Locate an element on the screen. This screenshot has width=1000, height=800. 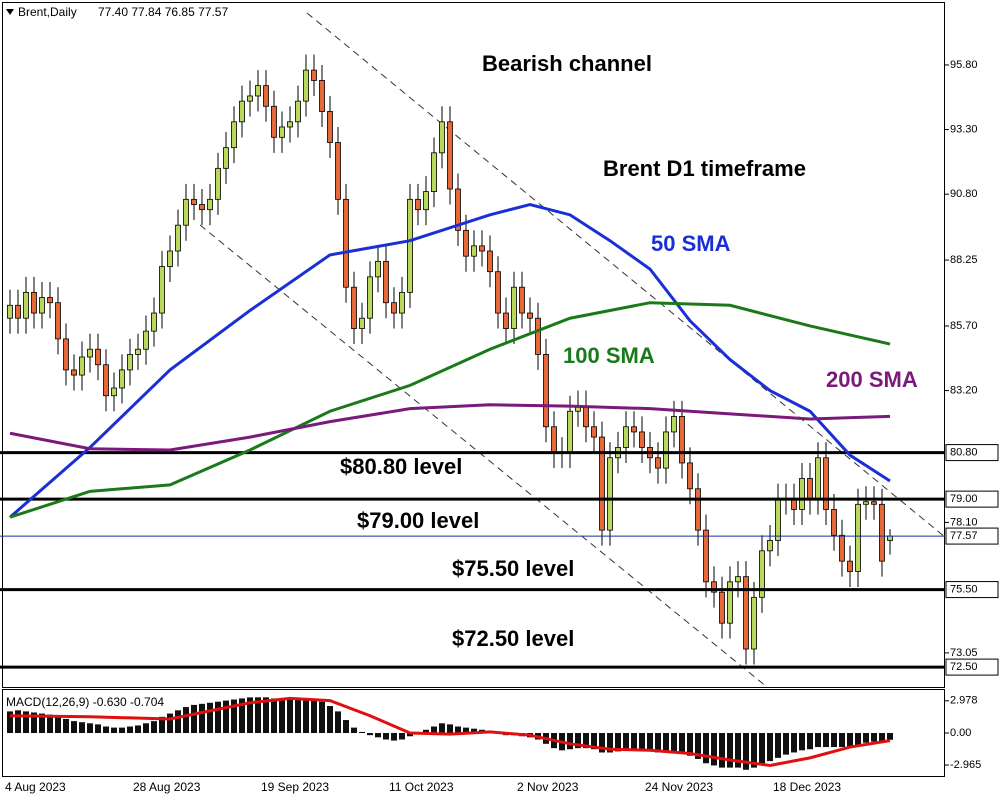
signal-line is located at coordinates (450, 731).